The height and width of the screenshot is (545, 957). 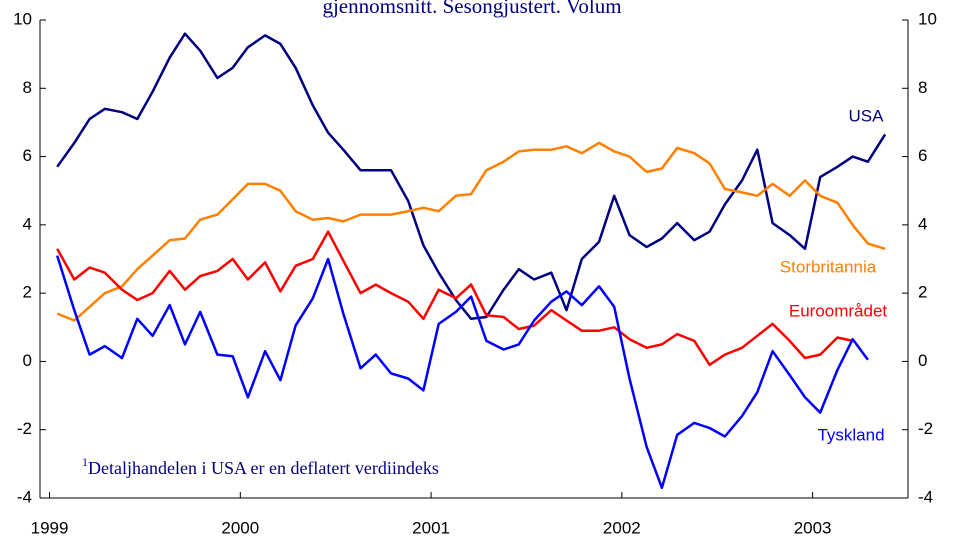 I want to click on y2-tick-label: 6, so click(x=922, y=155).